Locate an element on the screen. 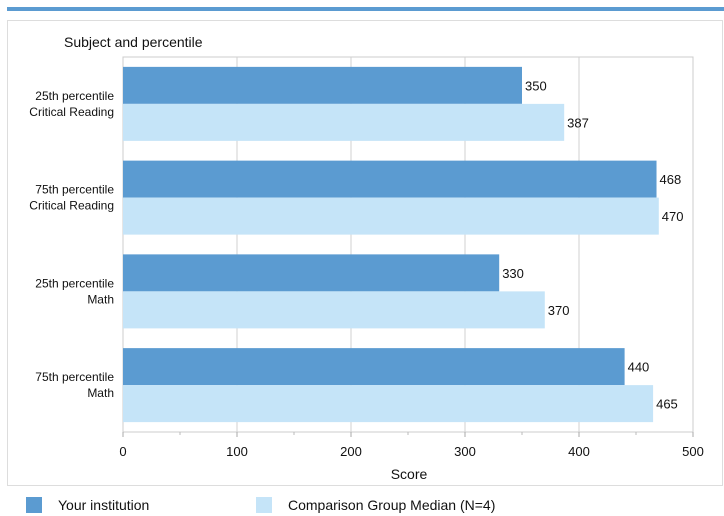 The height and width of the screenshot is (516, 724). x-tick-label: 400 is located at coordinates (579, 451).